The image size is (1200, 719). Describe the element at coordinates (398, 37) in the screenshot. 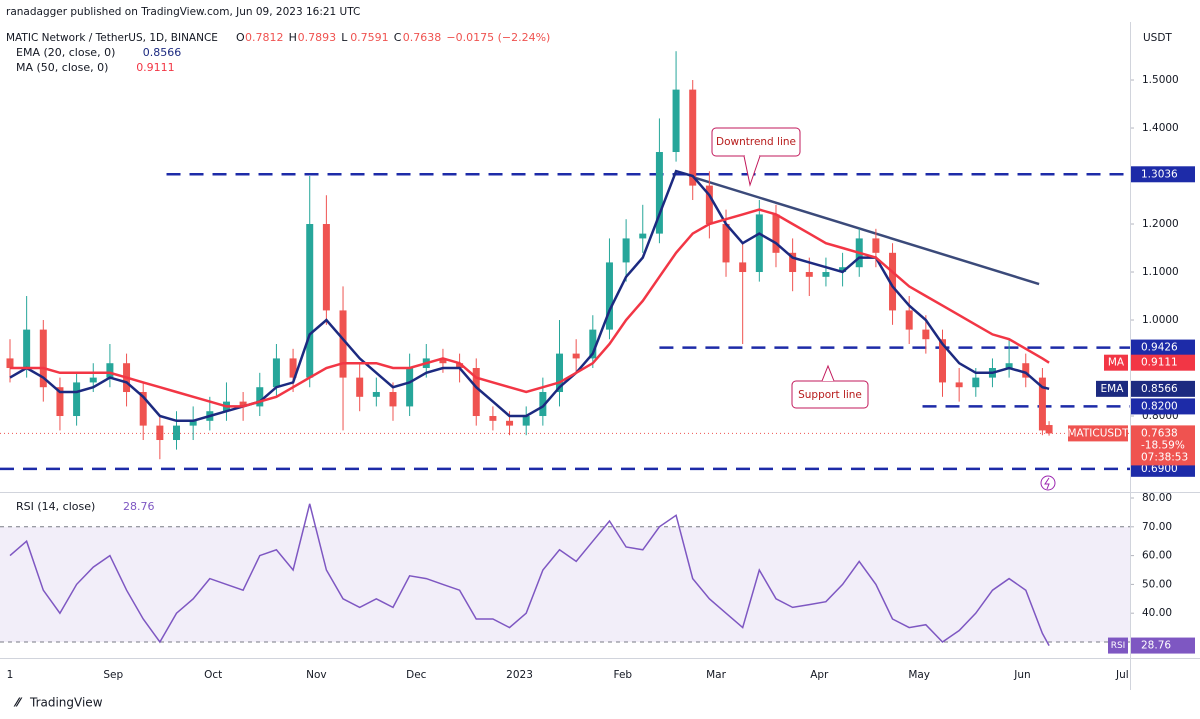

I see `ohlc-label: C` at that location.